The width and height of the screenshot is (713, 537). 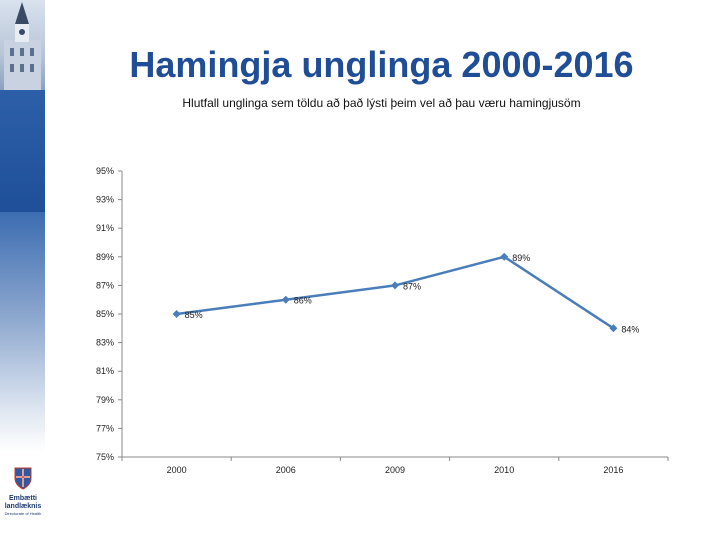 I want to click on y-tick-label: 93%, so click(x=105, y=200).